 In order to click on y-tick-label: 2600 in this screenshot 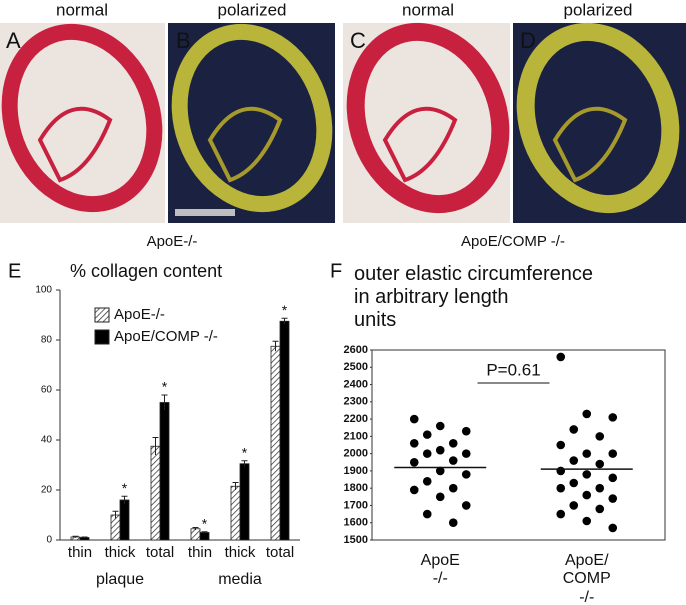, I will do `click(356, 350)`.